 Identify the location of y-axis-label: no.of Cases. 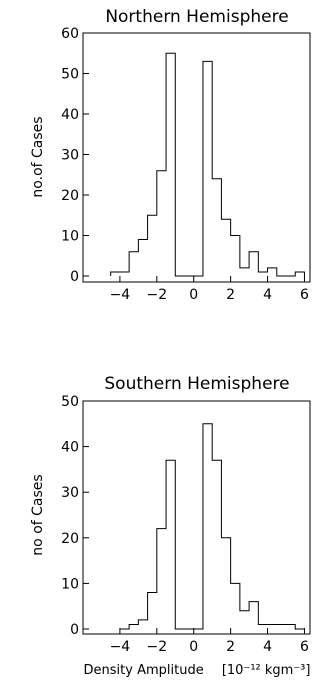
(38, 156).